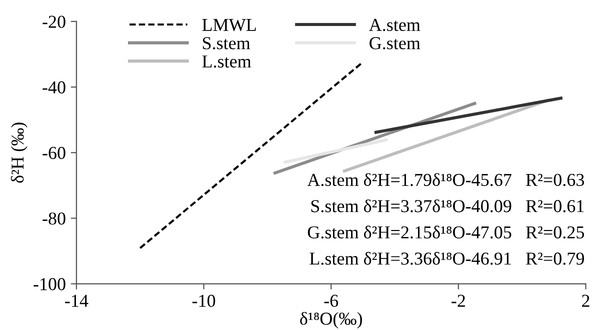 The width and height of the screenshot is (602, 330). Describe the element at coordinates (76, 300) in the screenshot. I see `x-tick-label: -14` at that location.